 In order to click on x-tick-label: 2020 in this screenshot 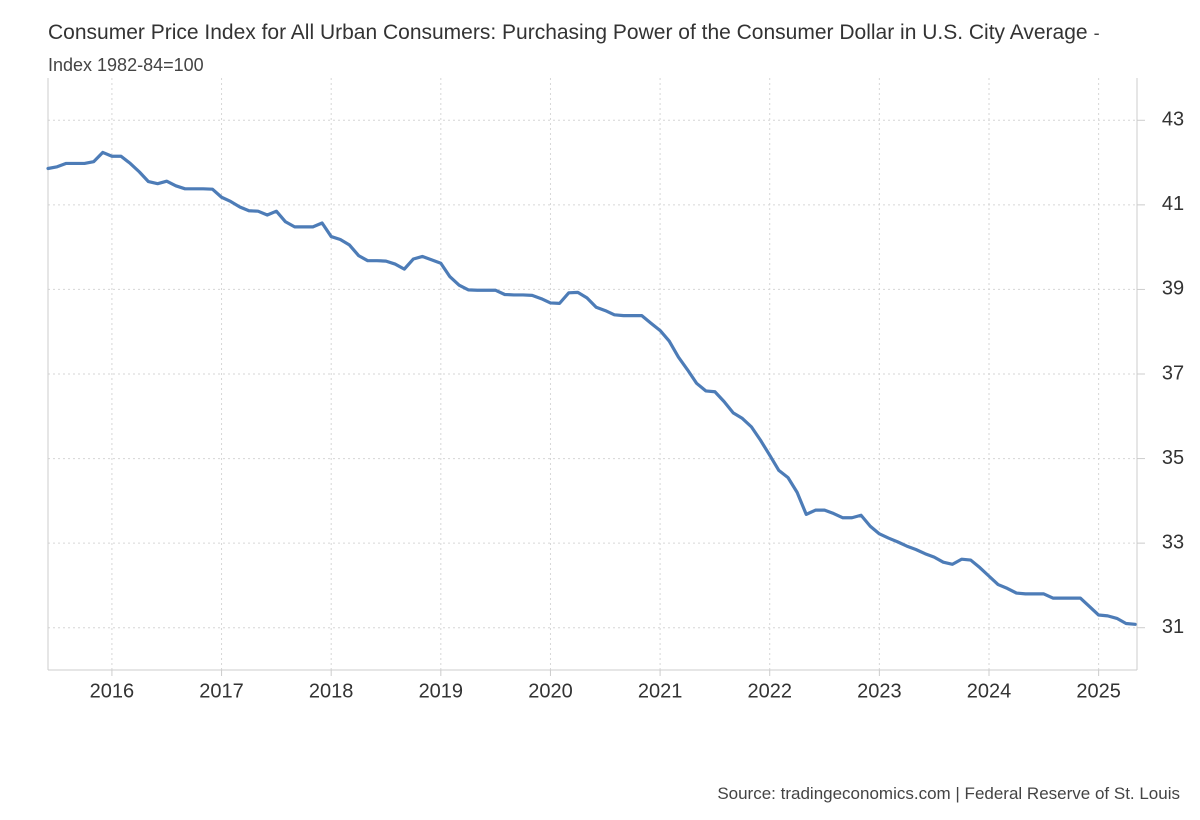, I will do `click(550, 691)`.